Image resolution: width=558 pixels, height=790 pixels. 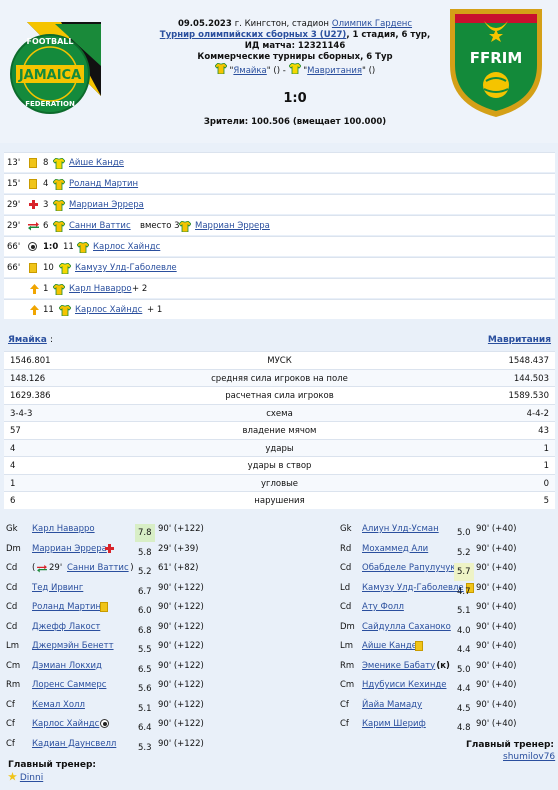 What do you see at coordinates (250, 71) in the screenshot?
I see `home-team-link: Ямайка` at bounding box center [250, 71].